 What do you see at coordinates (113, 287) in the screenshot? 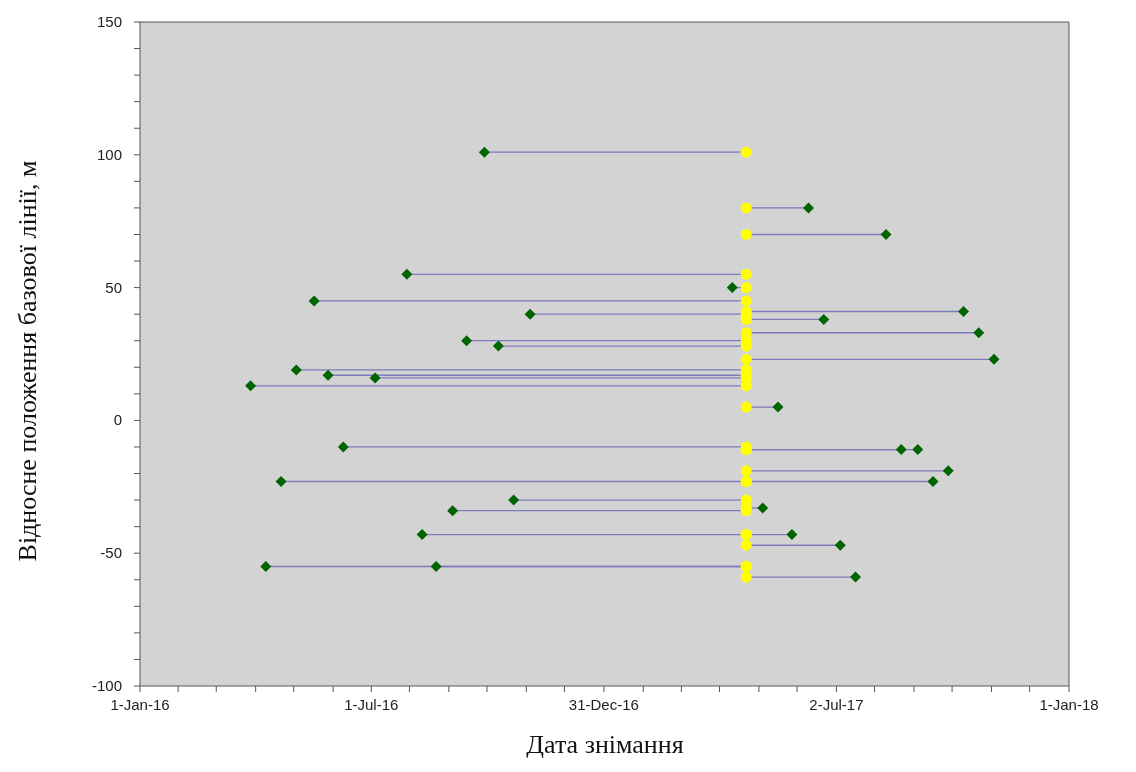
I see `y-tick-label: 50` at bounding box center [113, 287].